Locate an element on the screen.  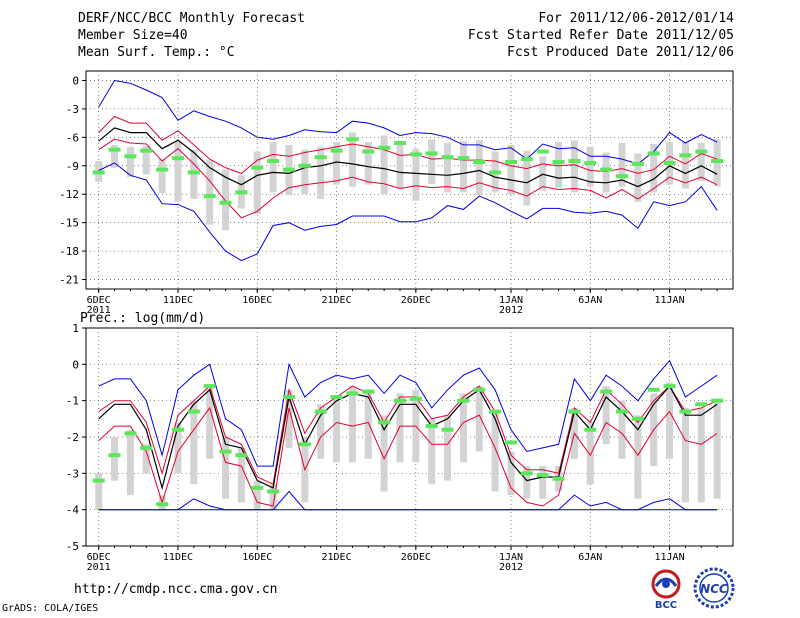
footer-url: http://cmdp.ncc.cma.gov.cn is located at coordinates (176, 589).